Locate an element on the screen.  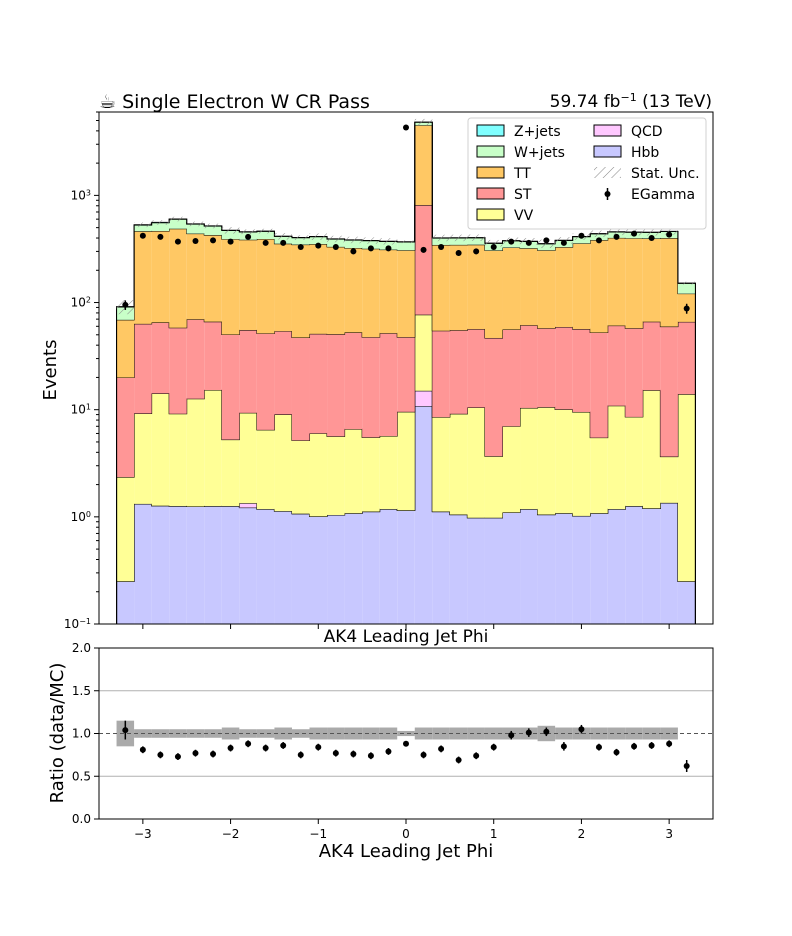
y-tick-label: 101 is located at coordinates (81, 409).